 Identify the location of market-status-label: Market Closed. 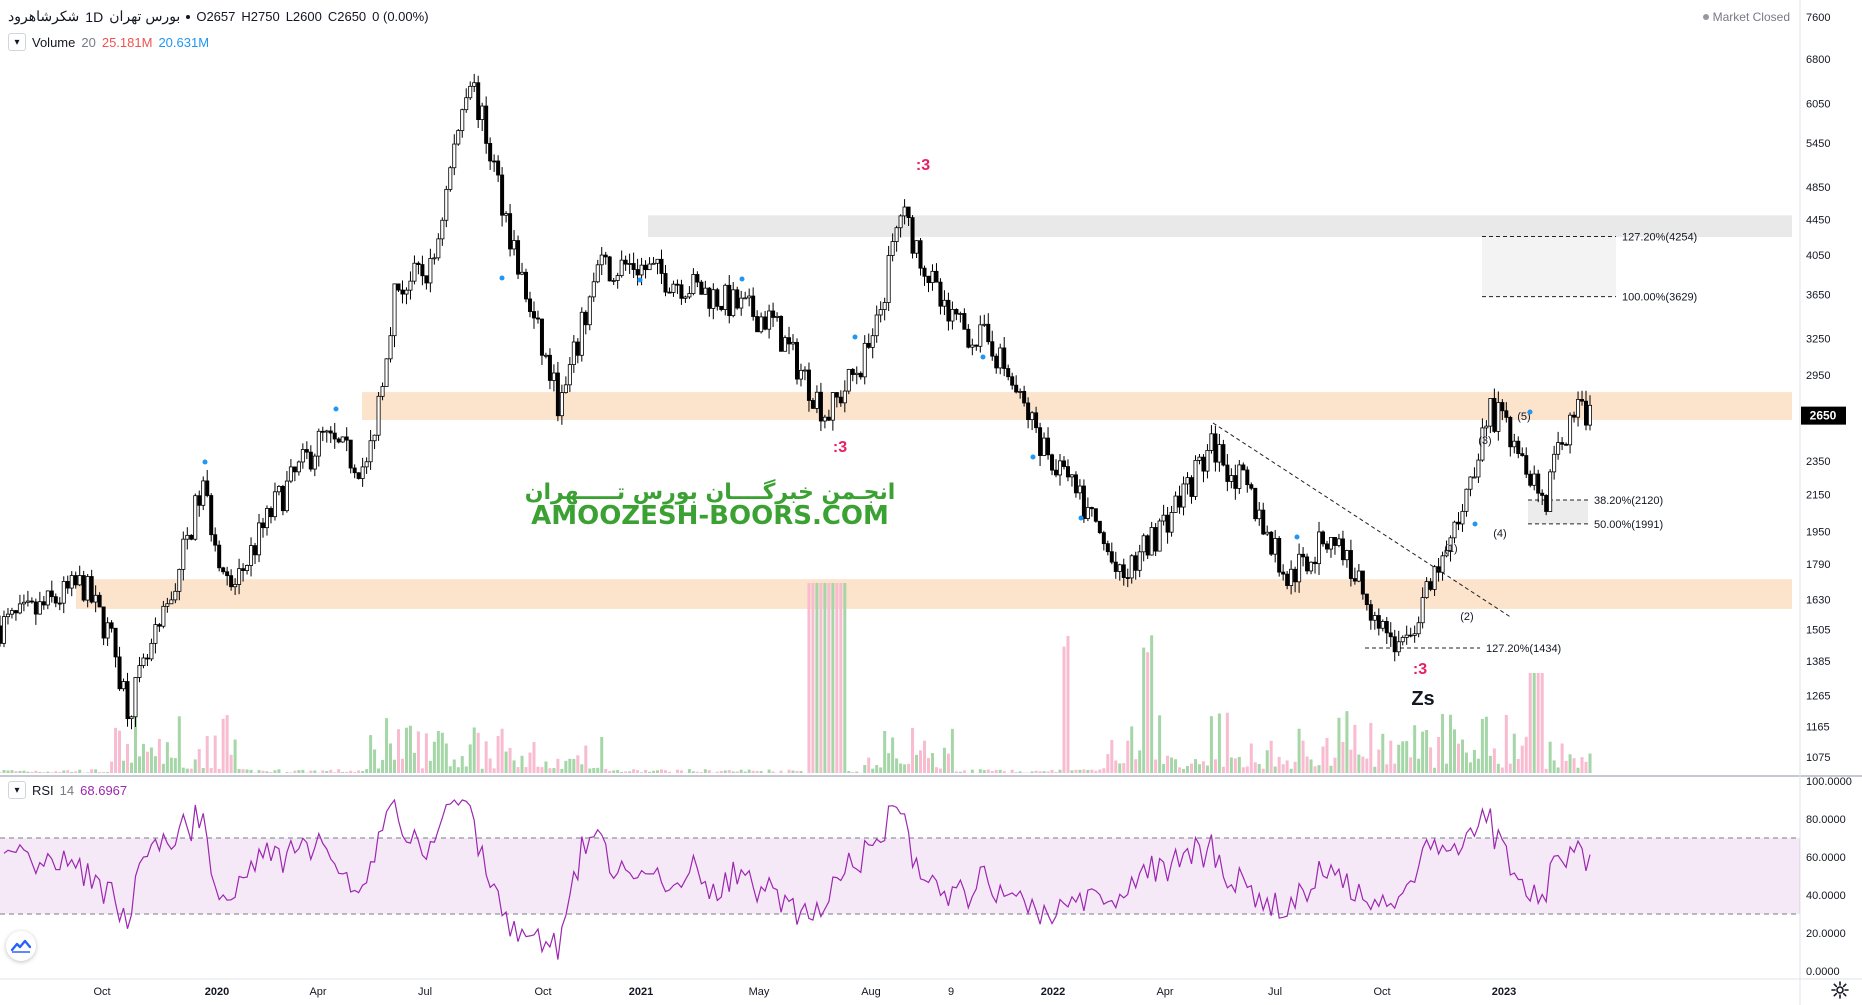
(1751, 17).